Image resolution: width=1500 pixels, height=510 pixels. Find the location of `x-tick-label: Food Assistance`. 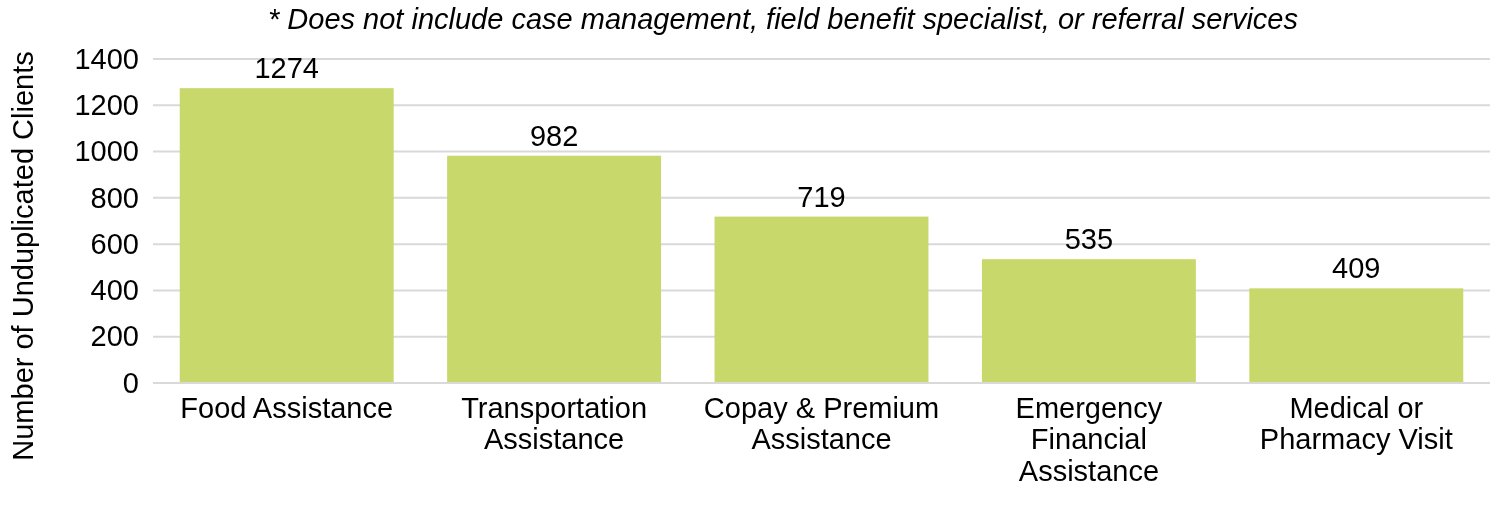

x-tick-label: Food Assistance is located at coordinates (287, 407).